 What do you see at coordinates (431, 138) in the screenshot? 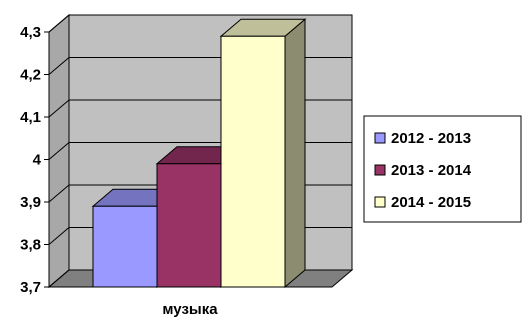
I see `legend-label-2012-2013: 2012 - 2013` at bounding box center [431, 138].